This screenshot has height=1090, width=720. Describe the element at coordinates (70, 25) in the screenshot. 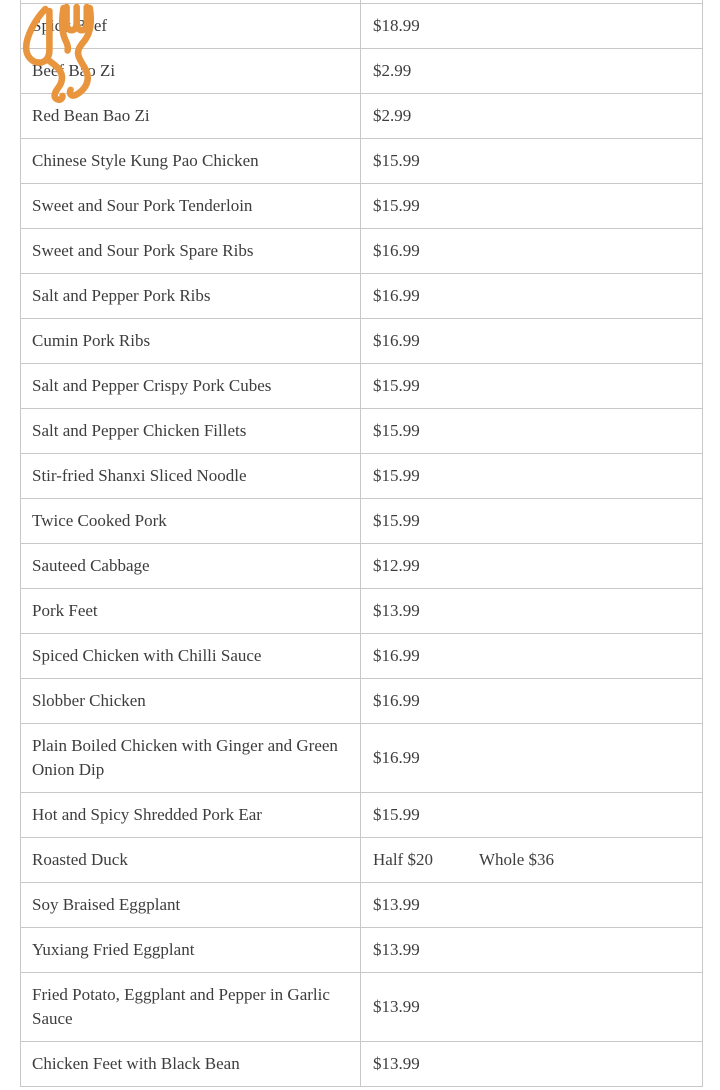

I see `dish-name: Spicy Beef` at that location.